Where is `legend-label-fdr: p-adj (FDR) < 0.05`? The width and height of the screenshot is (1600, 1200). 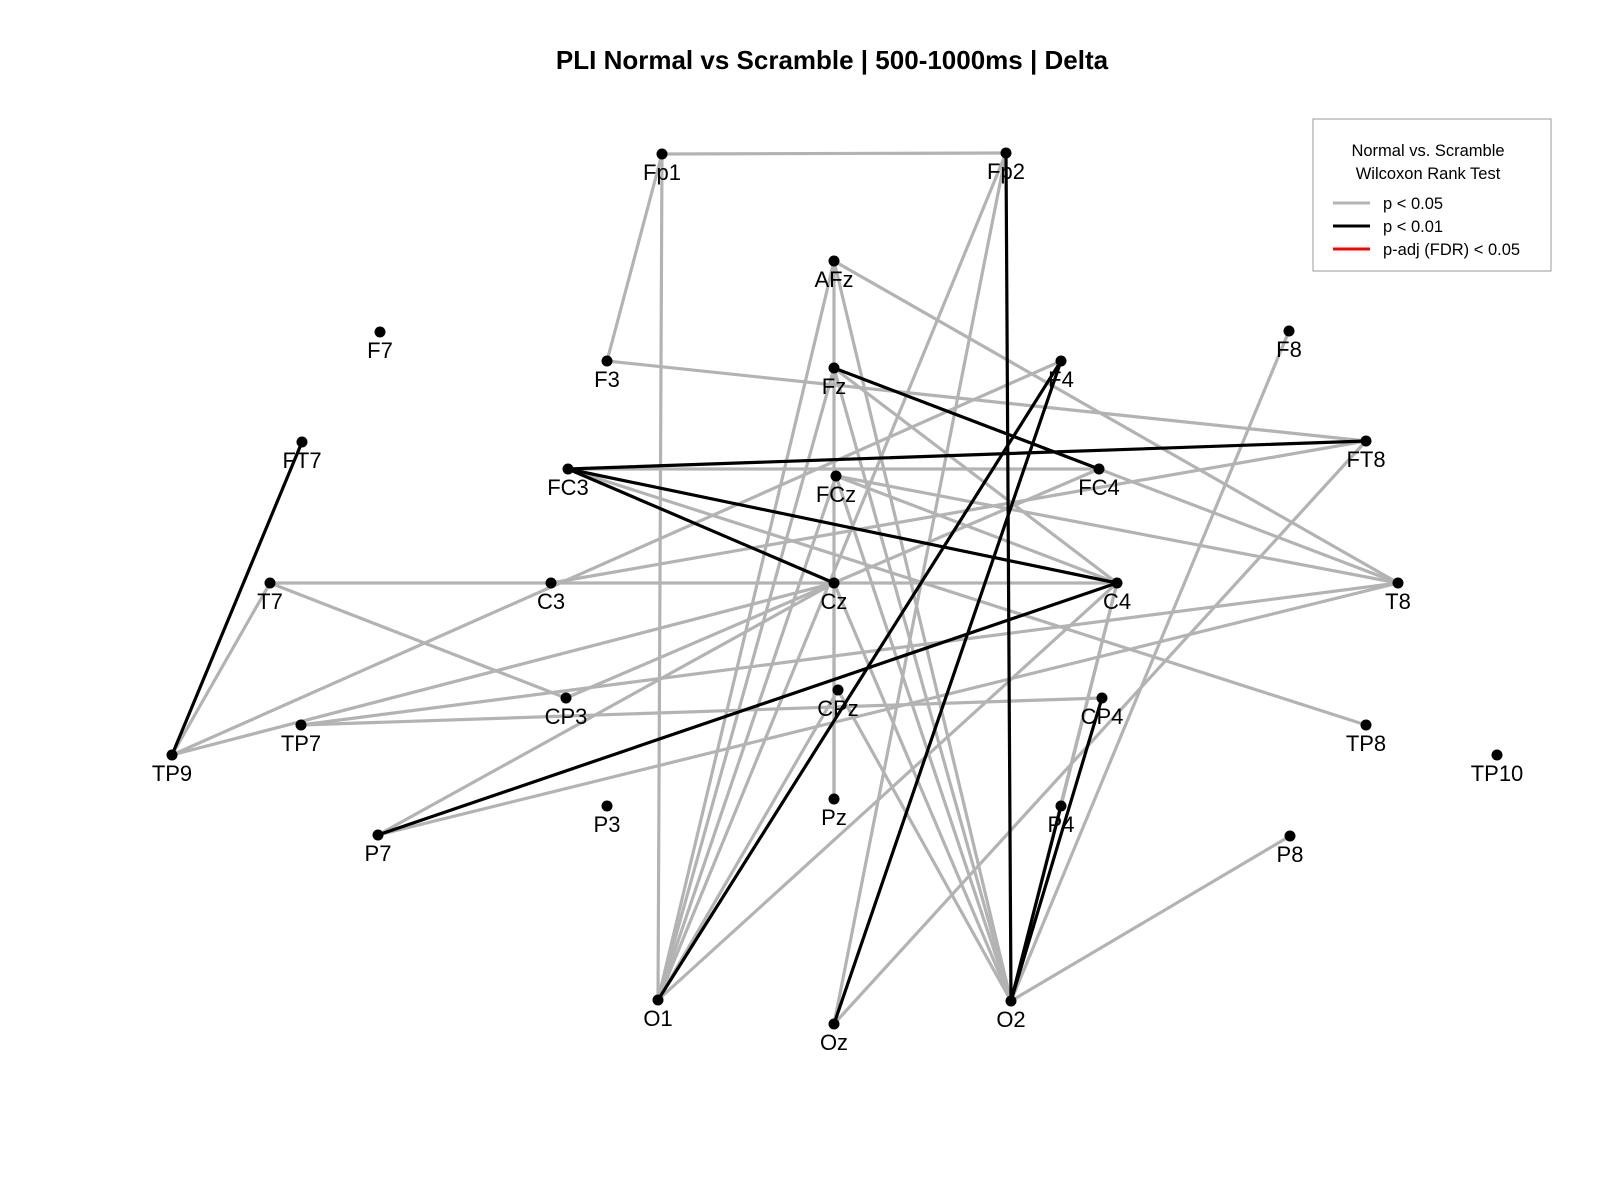
legend-label-fdr: p-adj (FDR) < 0.05 is located at coordinates (1451, 250).